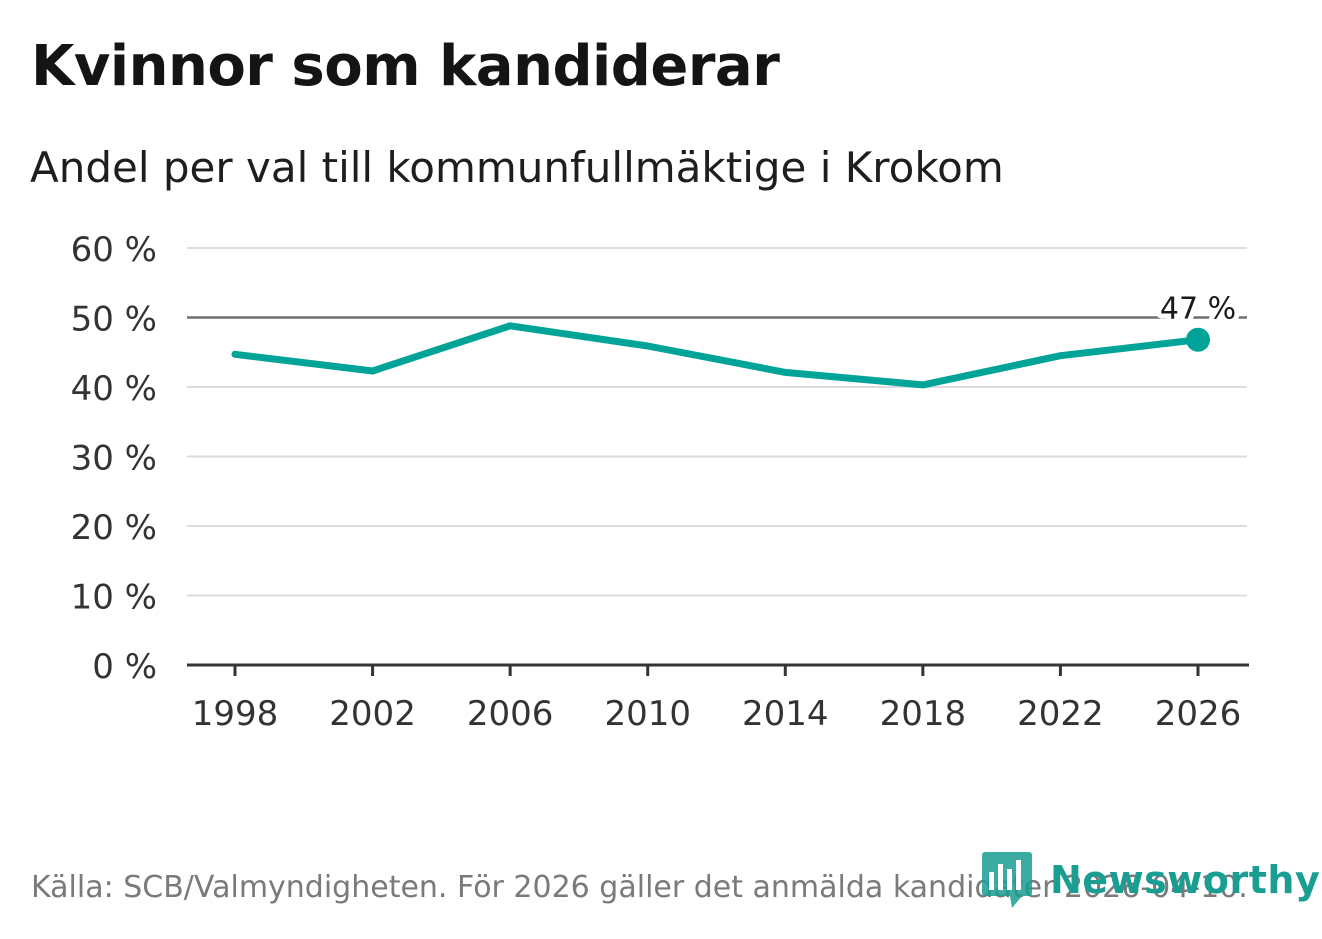 This screenshot has height=939, width=1322. Describe the element at coordinates (717, 714) in the screenshot. I see `x-axis-labels: 1998 2002 2006 2010 2014 2018 2022 2026` at that location.